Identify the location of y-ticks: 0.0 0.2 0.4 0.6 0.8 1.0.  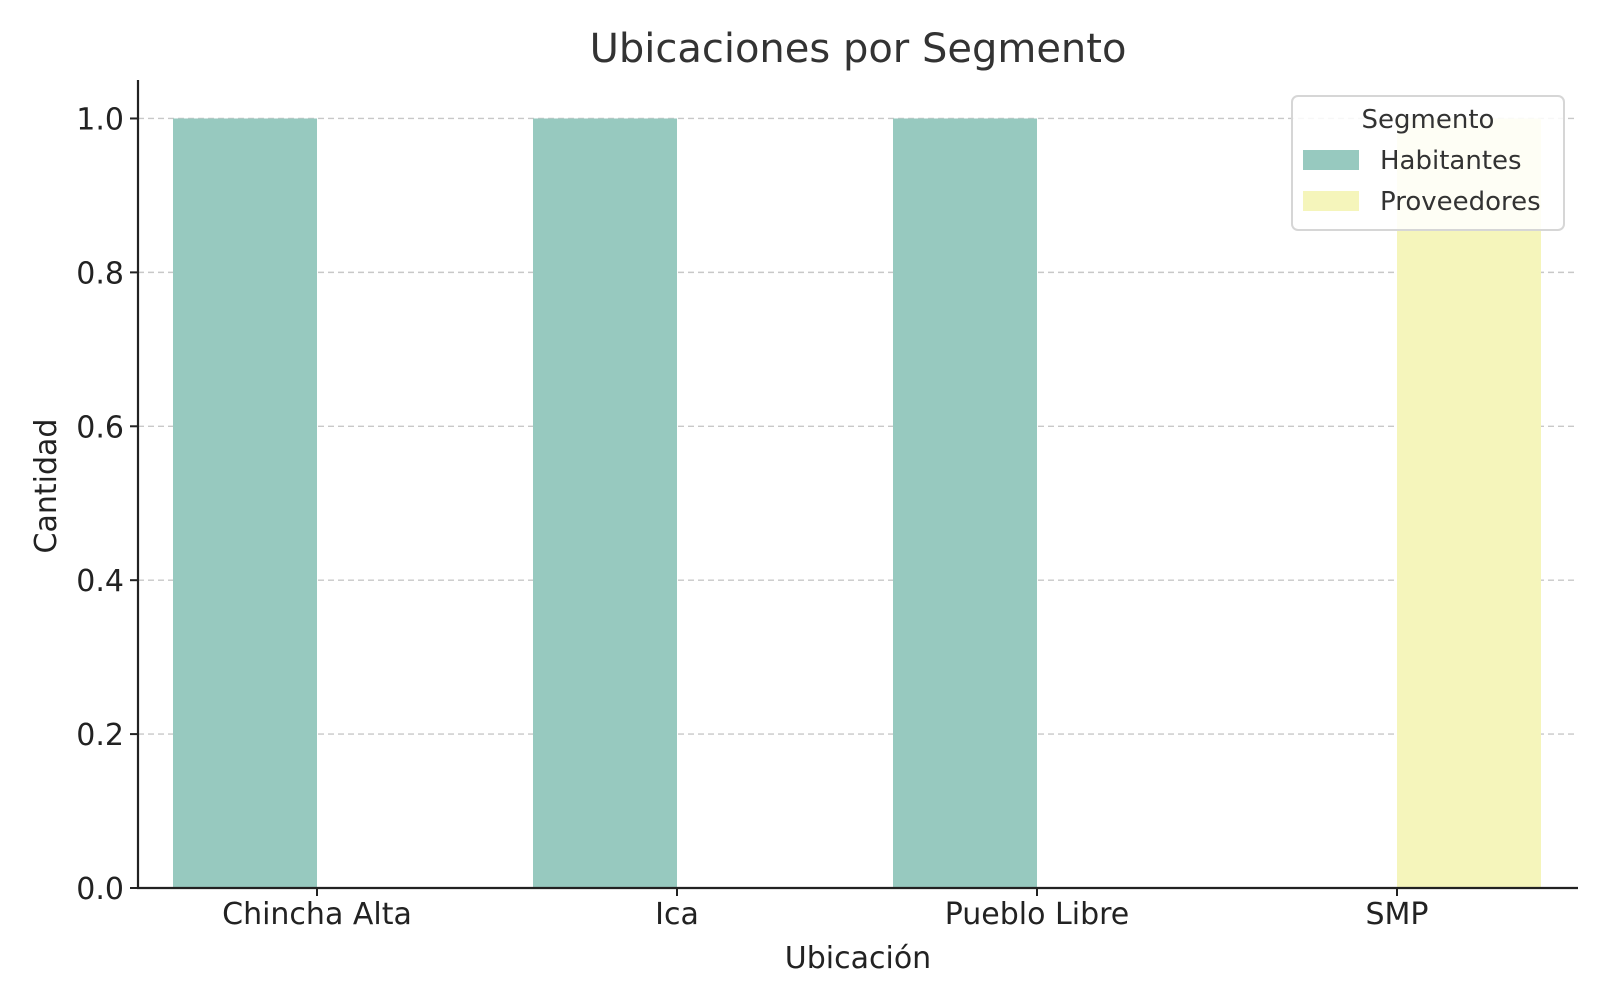
(107, 504).